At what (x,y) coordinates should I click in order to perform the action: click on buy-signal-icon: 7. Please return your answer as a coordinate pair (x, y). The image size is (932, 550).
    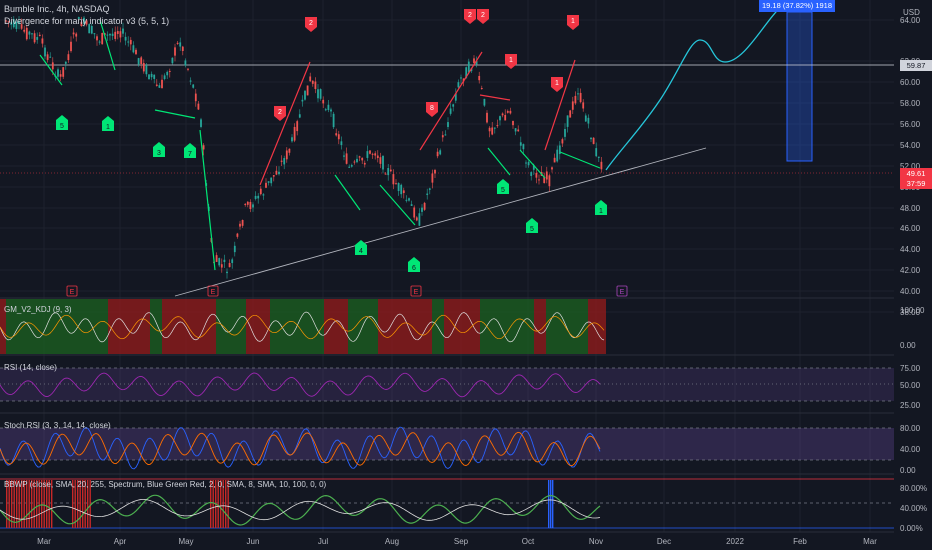
    Looking at the image, I should click on (190, 150).